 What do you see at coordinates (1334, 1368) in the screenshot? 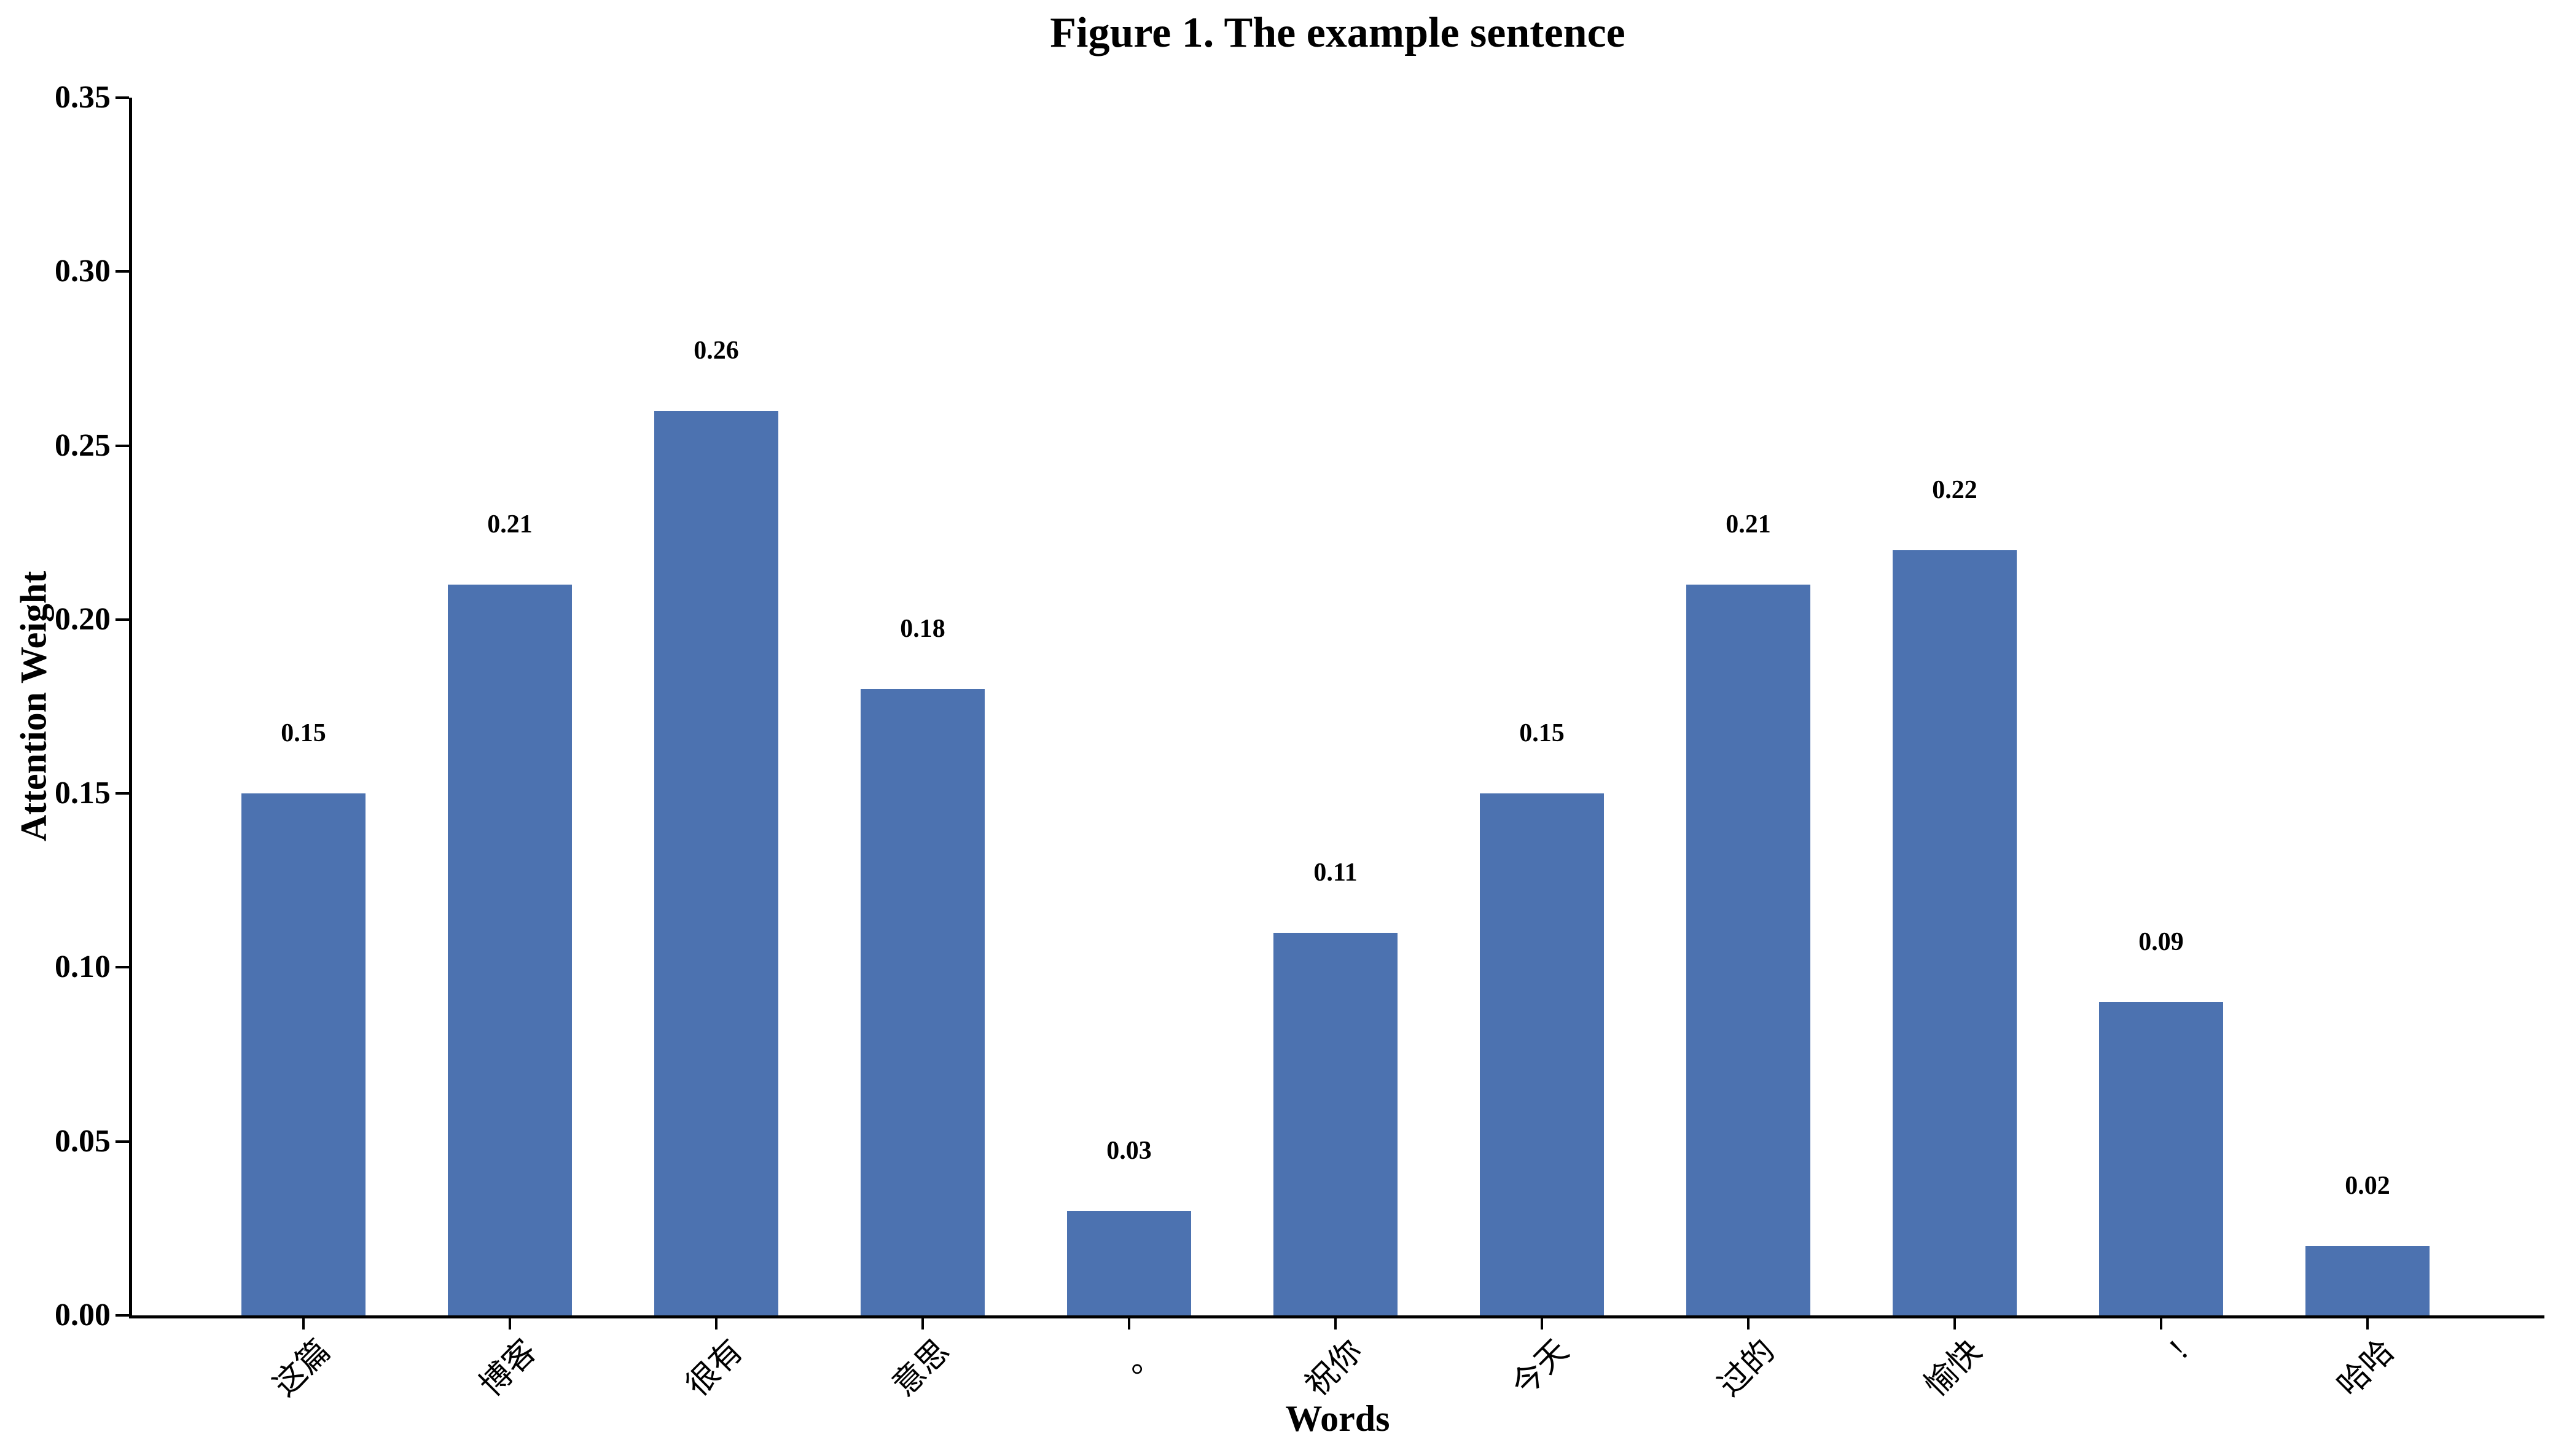
I see `x-tick-label: 祝你` at bounding box center [1334, 1368].